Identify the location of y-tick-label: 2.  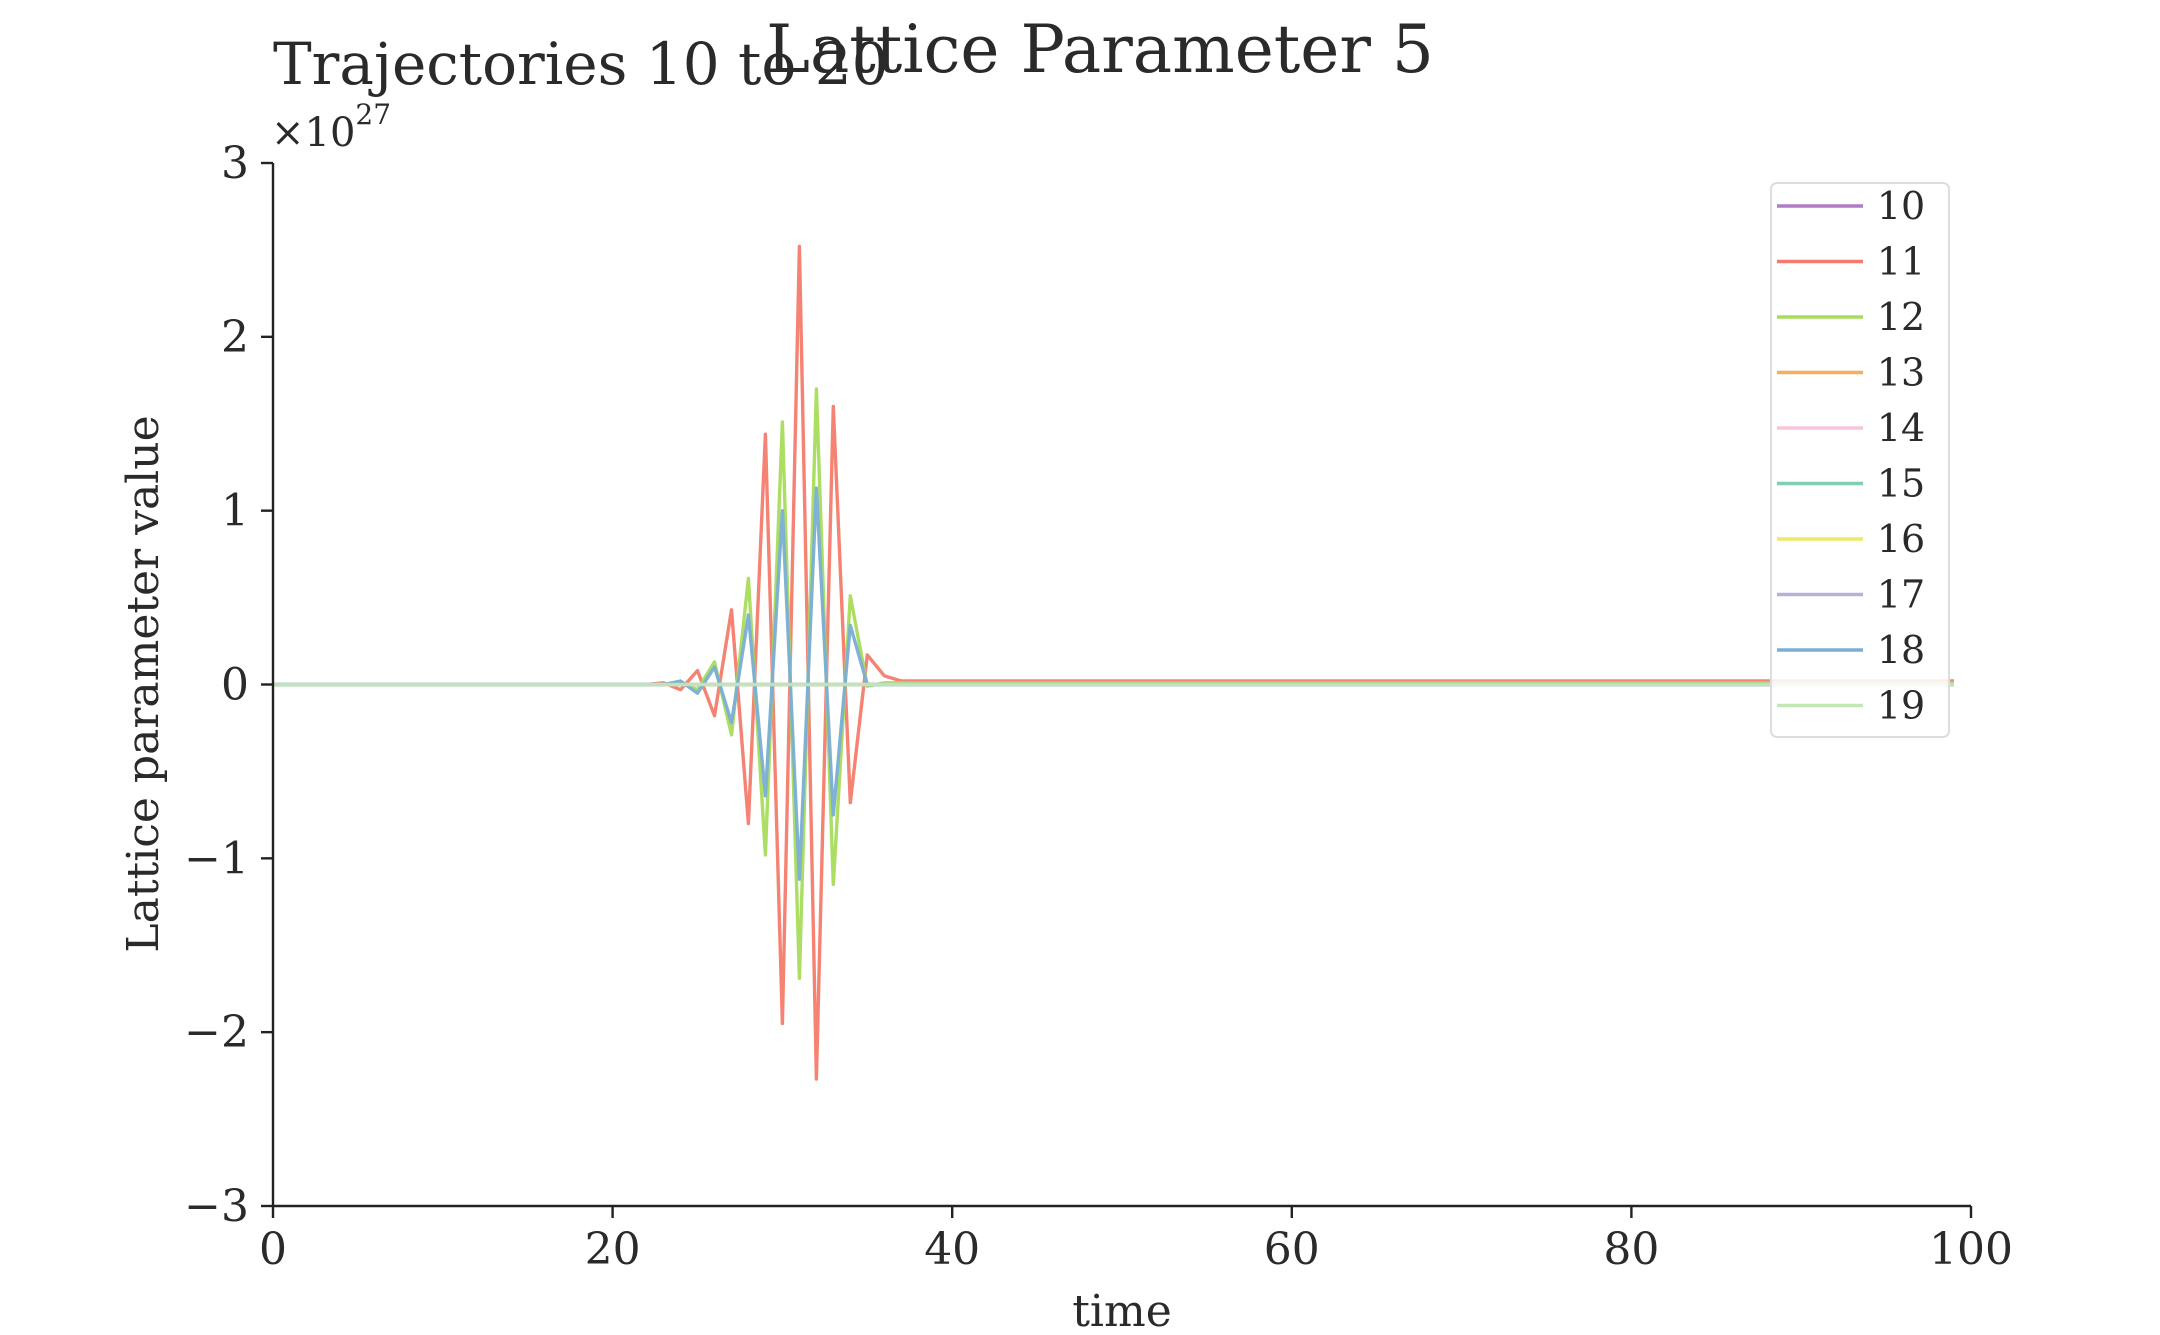
(235, 337).